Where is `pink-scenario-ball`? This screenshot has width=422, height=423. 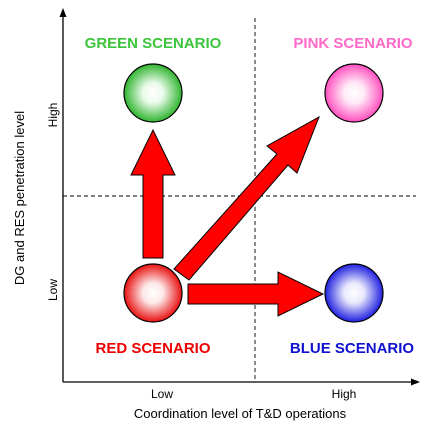
pink-scenario-ball is located at coordinates (354, 93).